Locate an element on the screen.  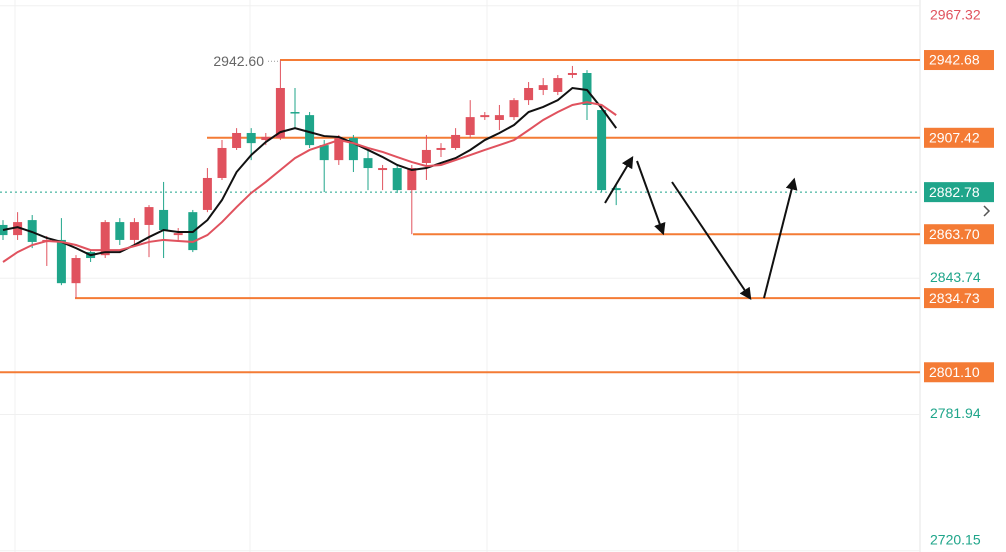
y-tick-label: 2720.15 is located at coordinates (955, 540).